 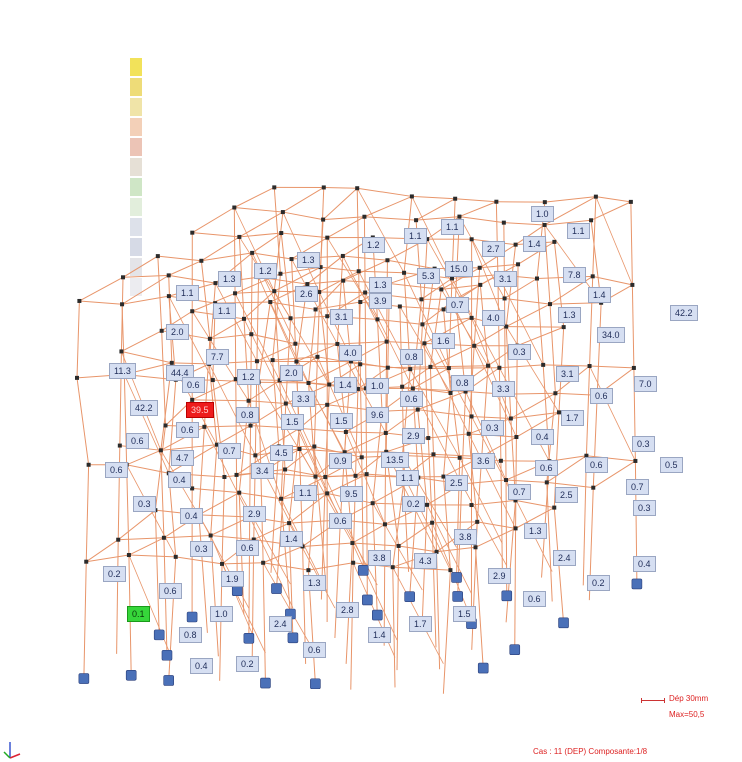 I want to click on displacement-label: 4.5, so click(x=281, y=453).